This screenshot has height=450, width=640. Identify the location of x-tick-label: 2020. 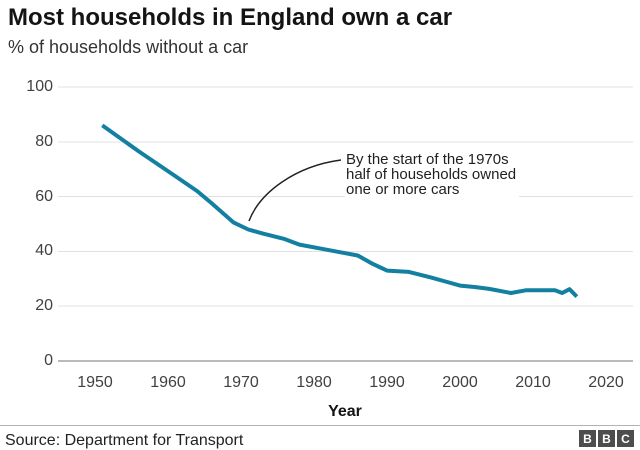
(606, 382).